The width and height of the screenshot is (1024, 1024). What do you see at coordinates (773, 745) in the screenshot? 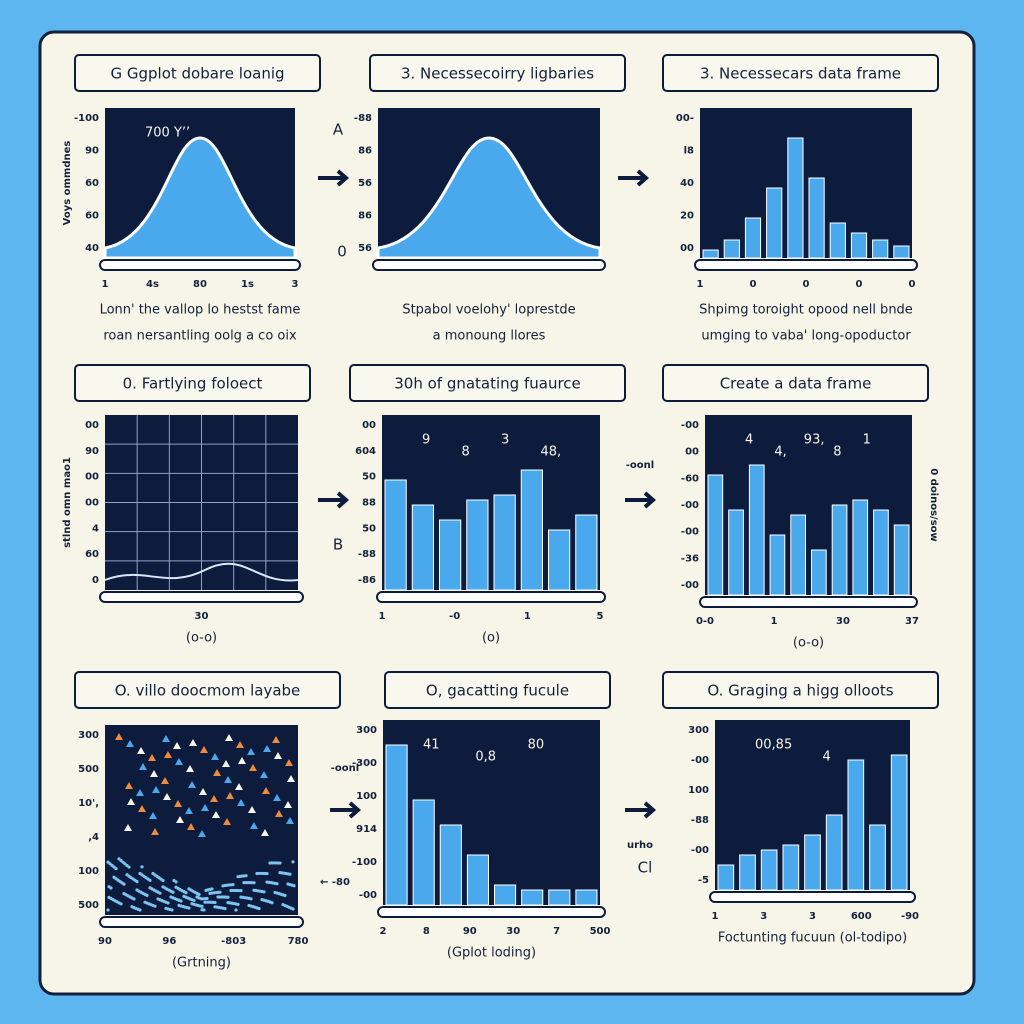
I see `annotation: 00,85` at bounding box center [773, 745].